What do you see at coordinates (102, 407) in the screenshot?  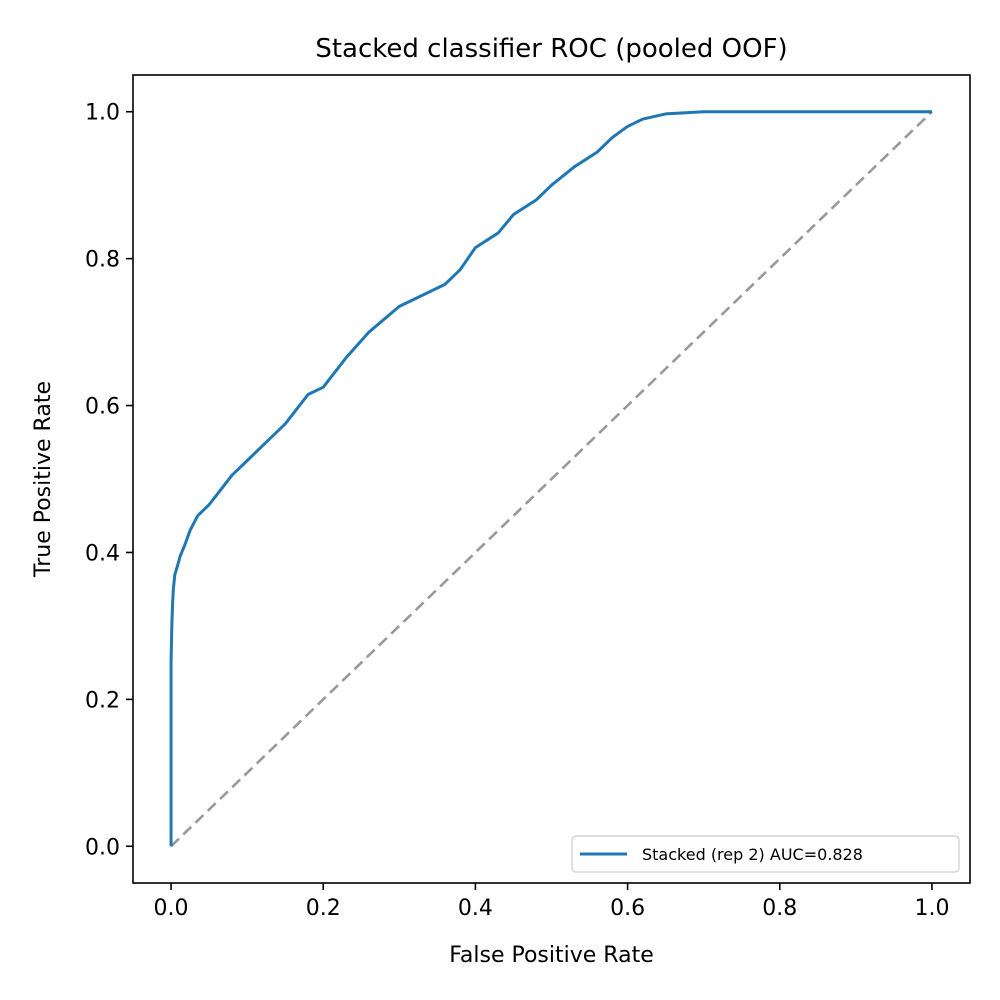 I see `y-tick-label: 0.6` at bounding box center [102, 407].